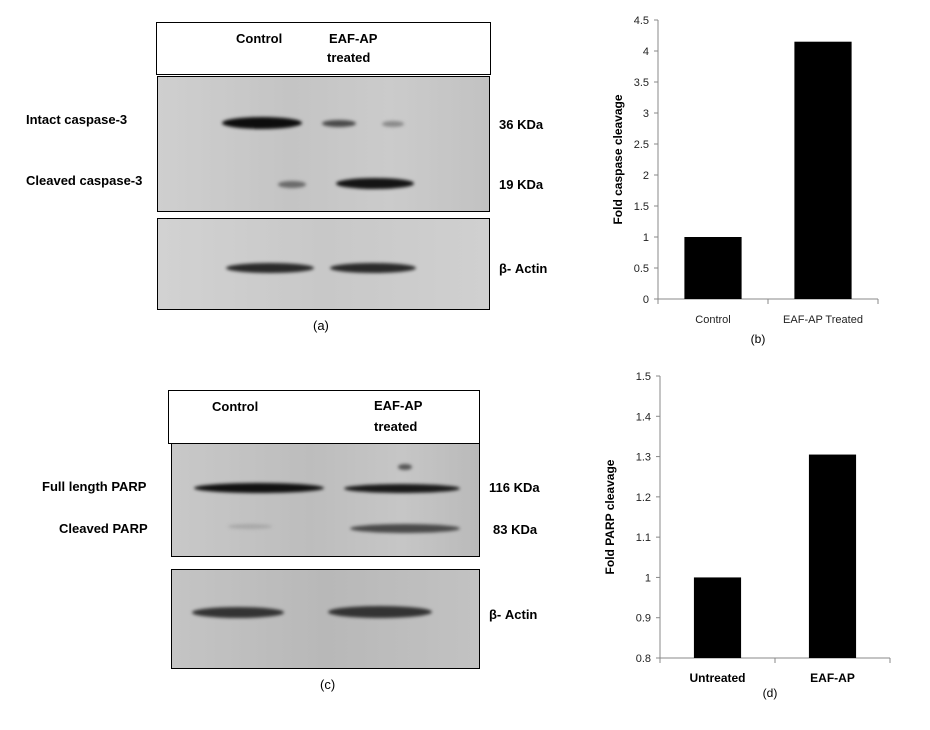  What do you see at coordinates (405, 528) in the screenshot?
I see `cleaved-parp-treated-band` at bounding box center [405, 528].